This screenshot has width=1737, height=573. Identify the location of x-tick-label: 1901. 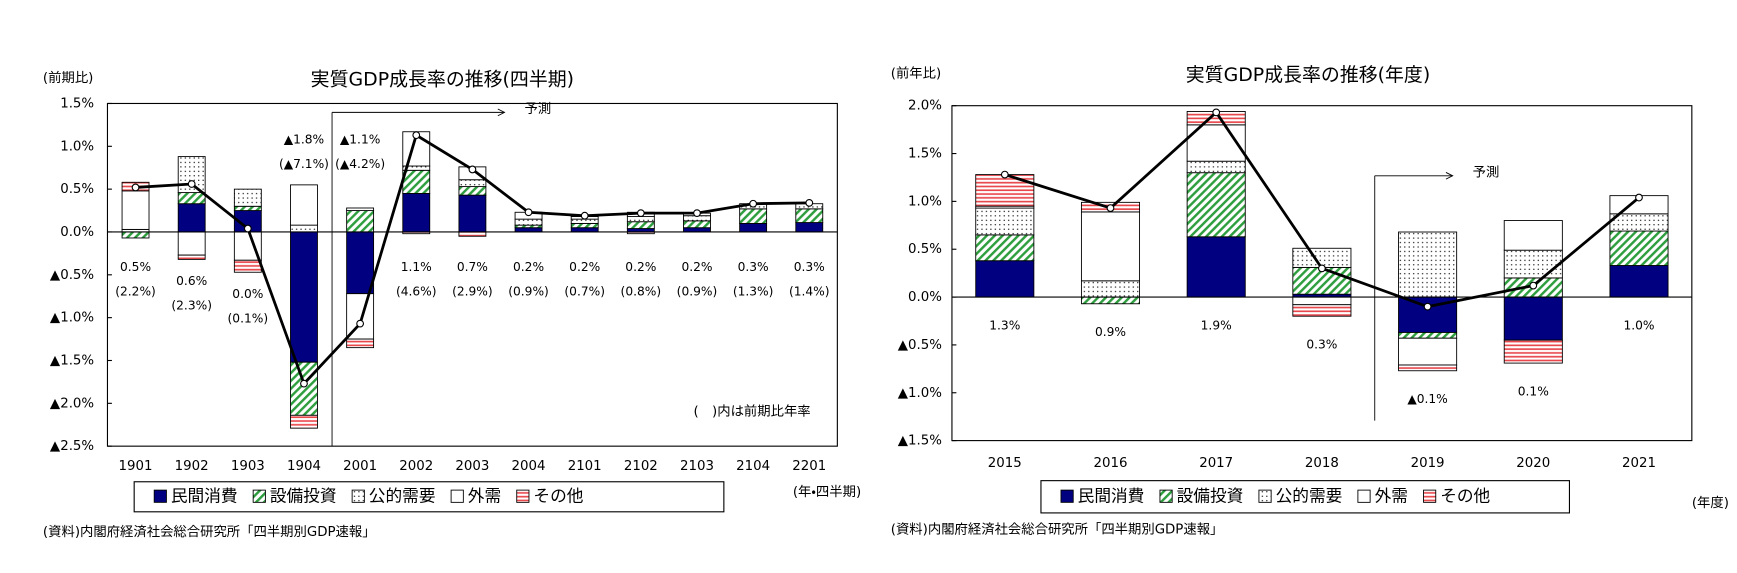
(136, 466).